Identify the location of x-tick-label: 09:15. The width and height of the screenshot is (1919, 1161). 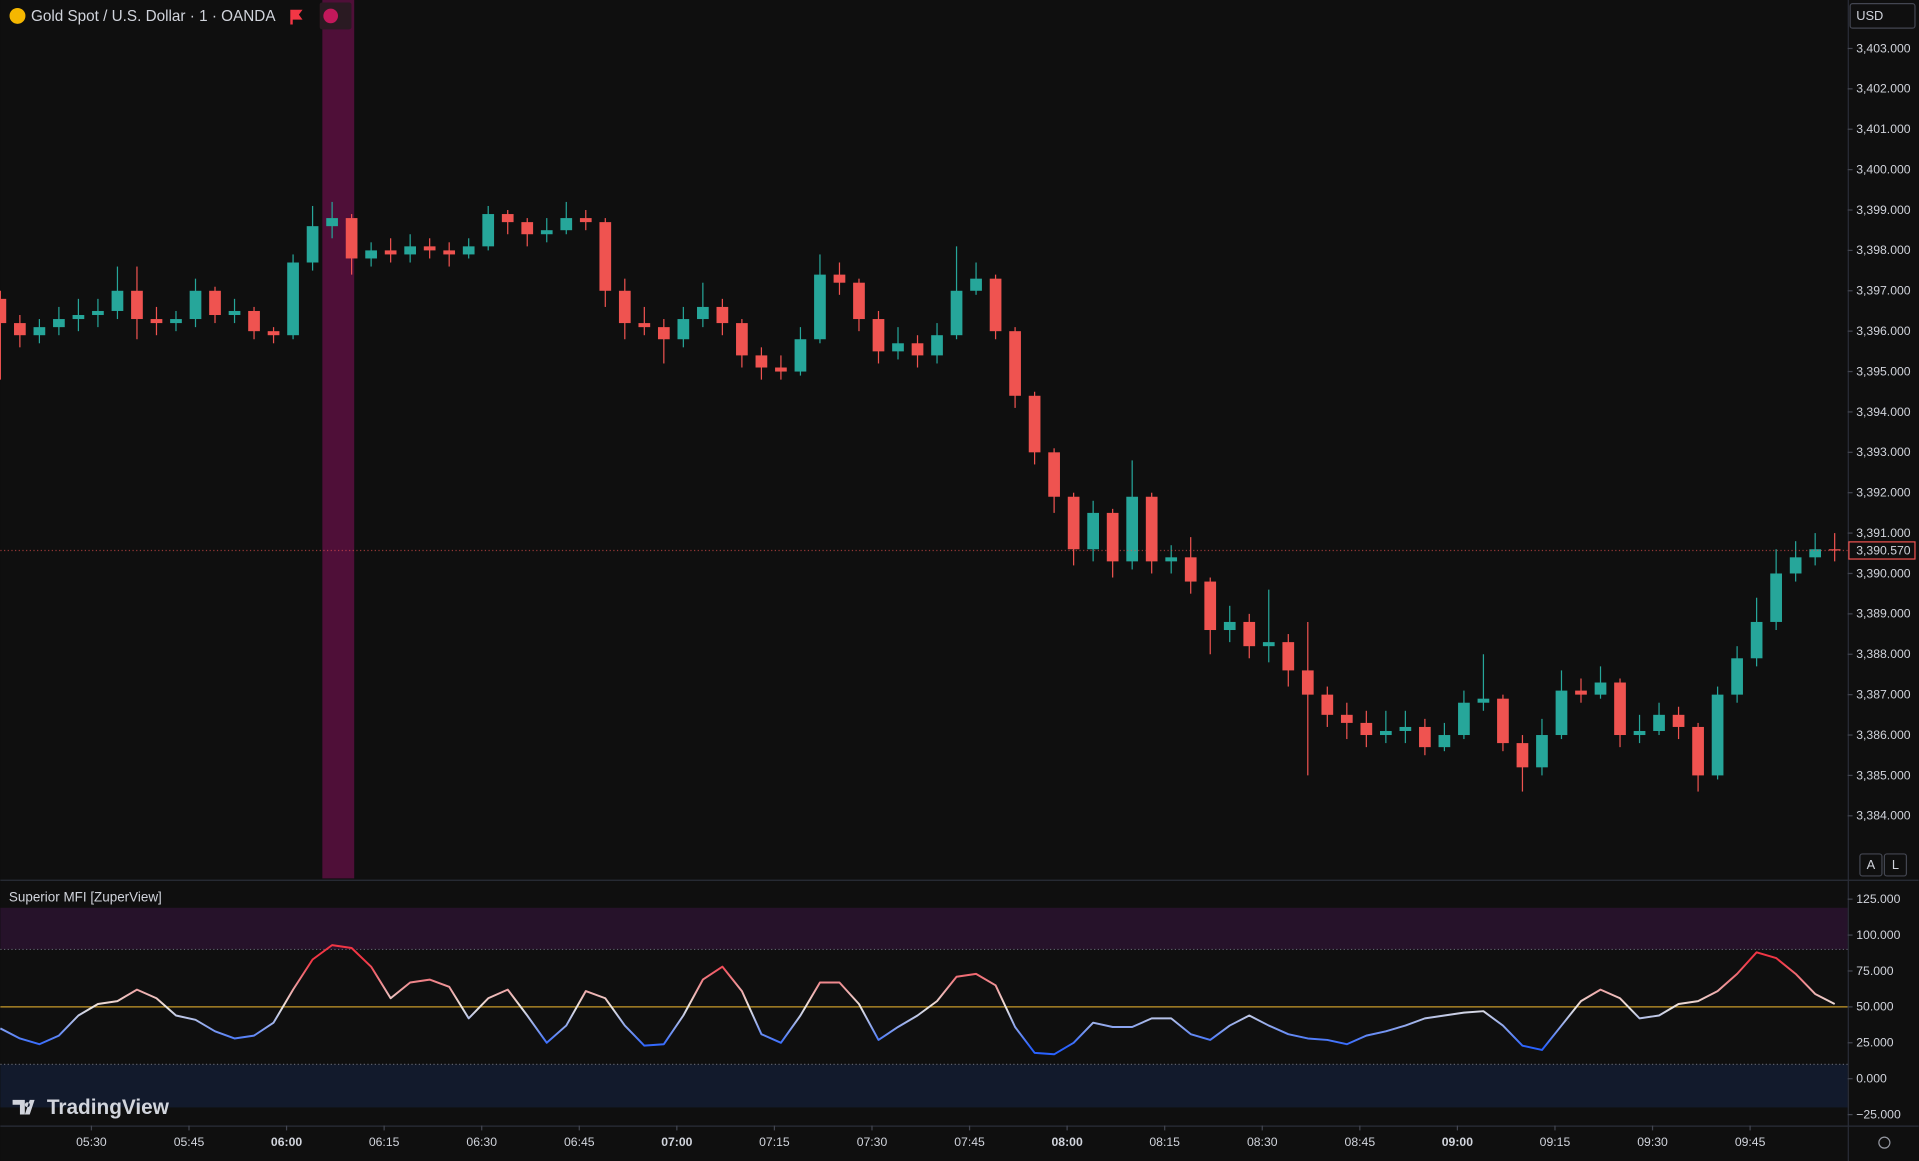
(1555, 1142).